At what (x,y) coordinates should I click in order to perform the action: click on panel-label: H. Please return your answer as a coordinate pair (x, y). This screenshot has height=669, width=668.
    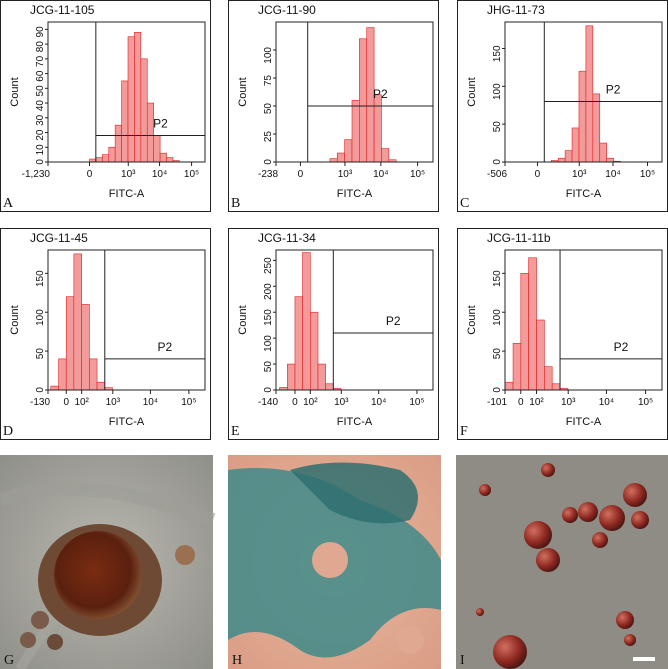
    Looking at the image, I should click on (237, 660).